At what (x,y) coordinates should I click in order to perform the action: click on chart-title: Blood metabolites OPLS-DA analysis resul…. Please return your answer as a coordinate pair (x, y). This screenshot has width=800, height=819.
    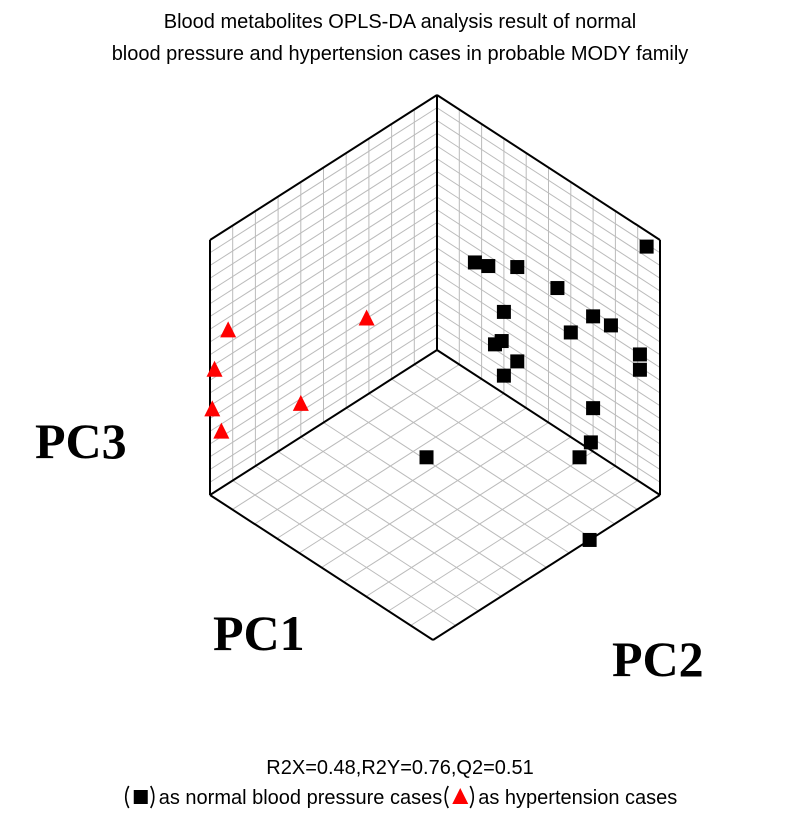
    Looking at the image, I should click on (400, 22).